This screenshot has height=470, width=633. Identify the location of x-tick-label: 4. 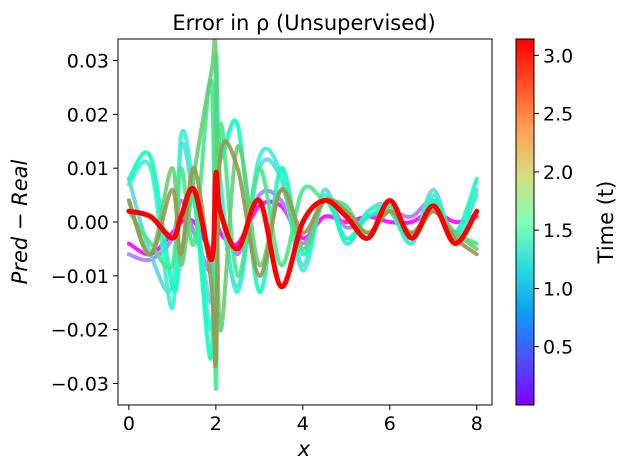
(303, 424).